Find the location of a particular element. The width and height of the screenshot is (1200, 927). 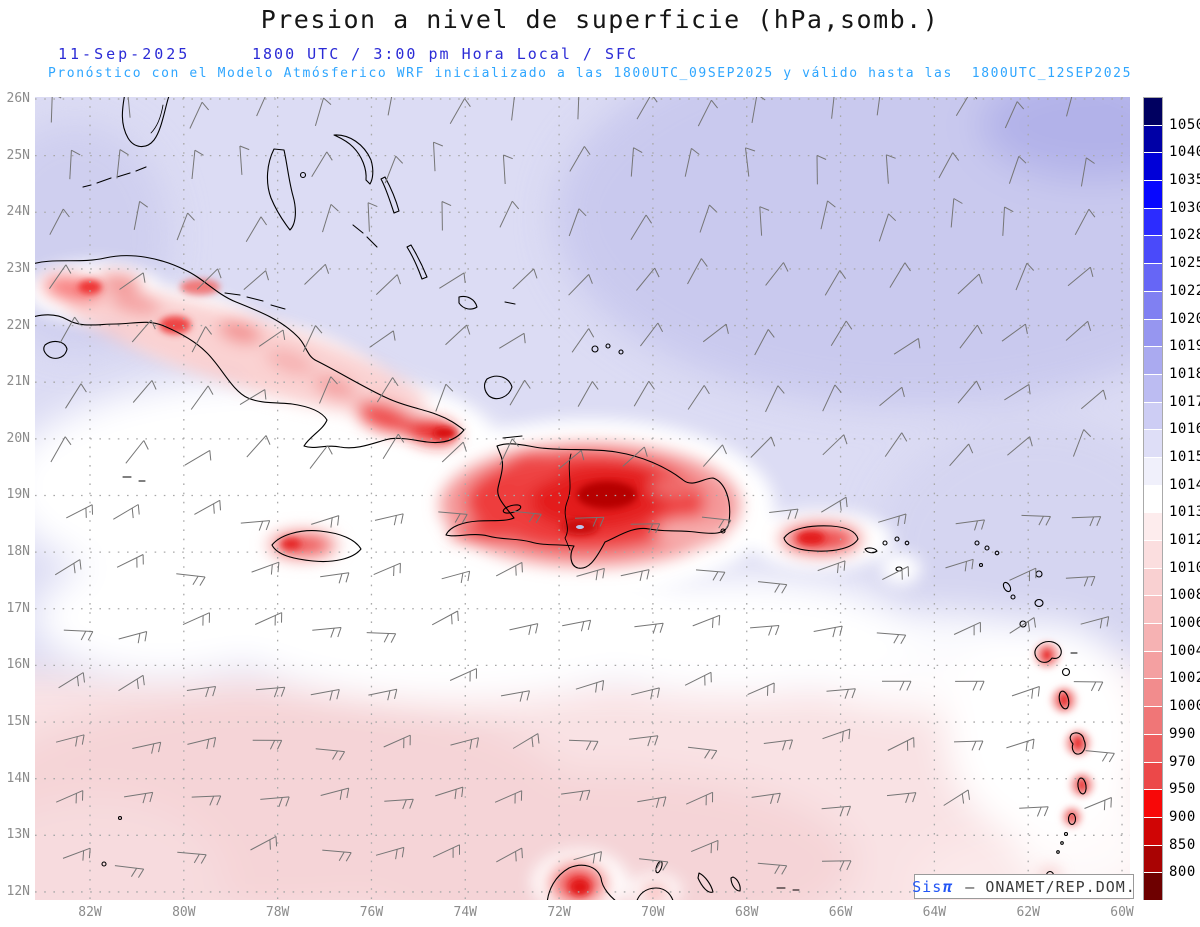

colorbar-segments is located at coordinates (1153, 499).